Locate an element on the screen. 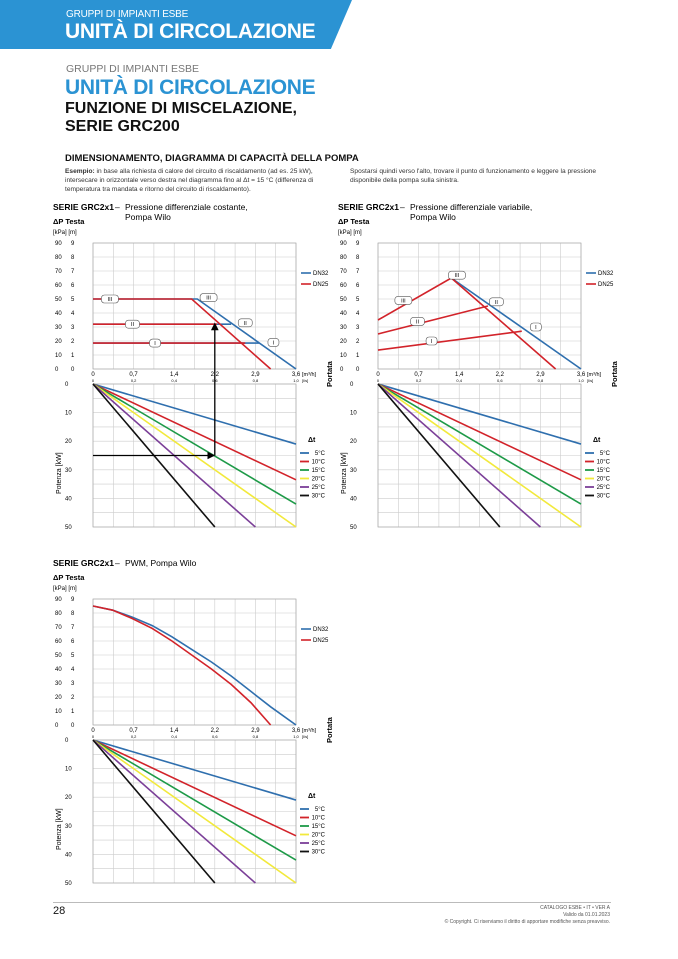 The image size is (678, 959). y-tick-kpa: 70 is located at coordinates (58, 628).